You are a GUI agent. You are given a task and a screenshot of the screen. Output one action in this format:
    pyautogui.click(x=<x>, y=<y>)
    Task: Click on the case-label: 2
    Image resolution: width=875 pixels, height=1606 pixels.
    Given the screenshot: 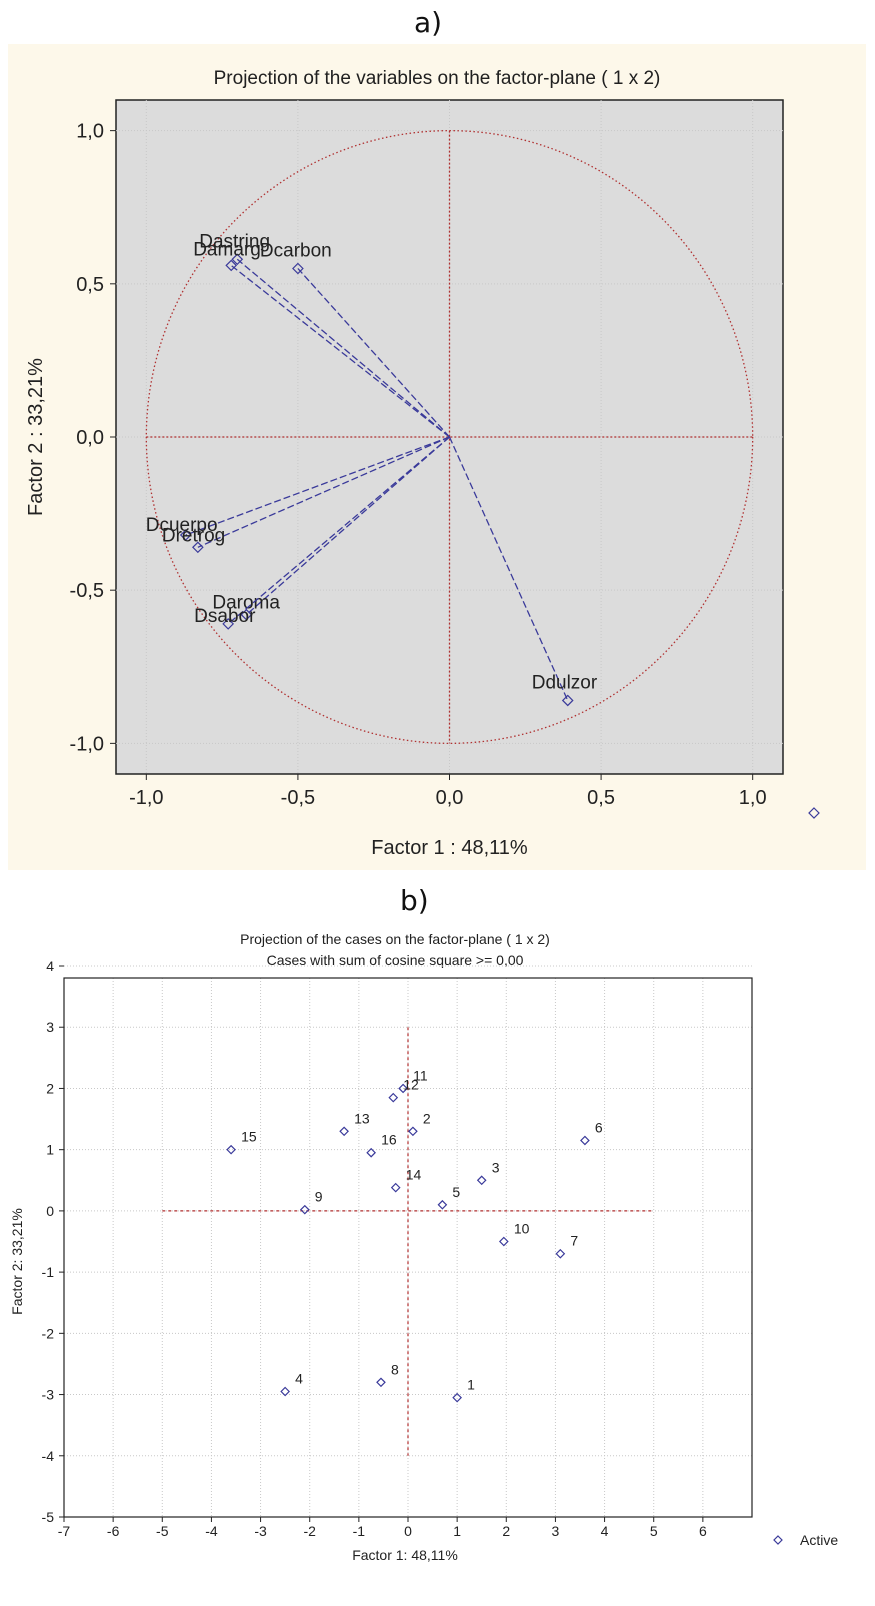 What is the action you would take?
    pyautogui.click(x=427, y=1118)
    